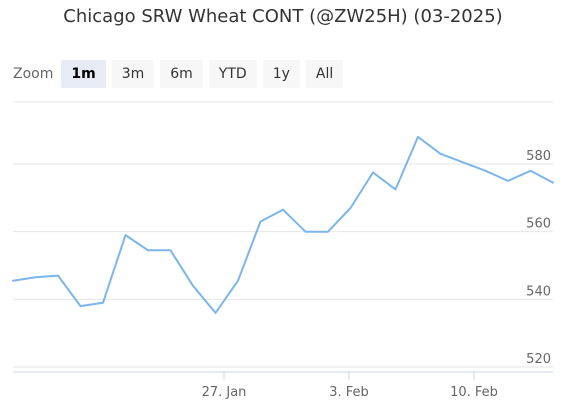 This screenshot has width=566, height=405. What do you see at coordinates (281, 74) in the screenshot?
I see `zoom-1y-button: 1y` at bounding box center [281, 74].